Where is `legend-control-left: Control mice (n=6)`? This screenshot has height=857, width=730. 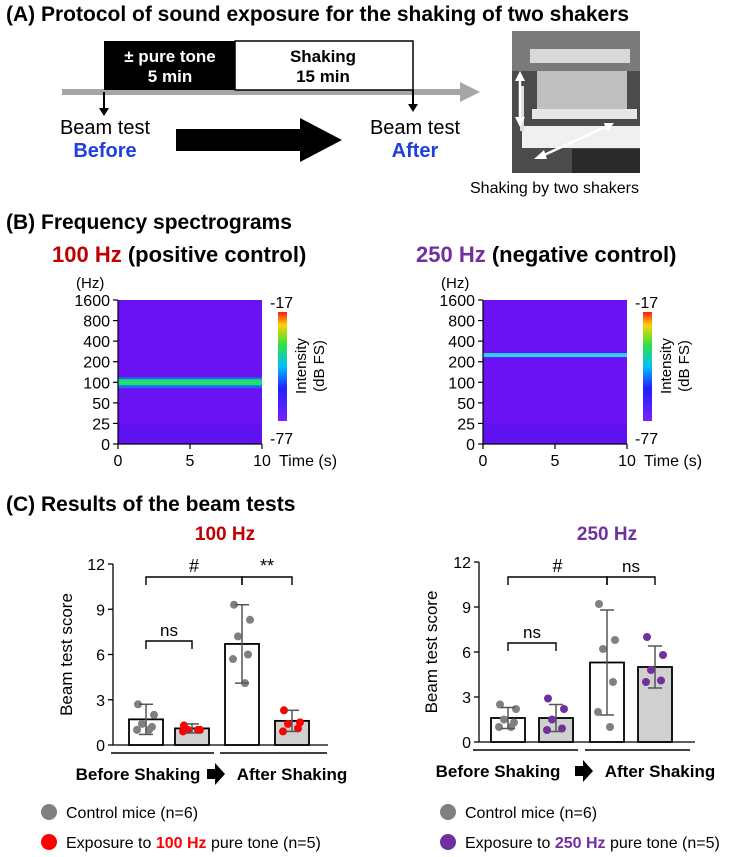 legend-control-left: Control mice (n=6) is located at coordinates (132, 813).